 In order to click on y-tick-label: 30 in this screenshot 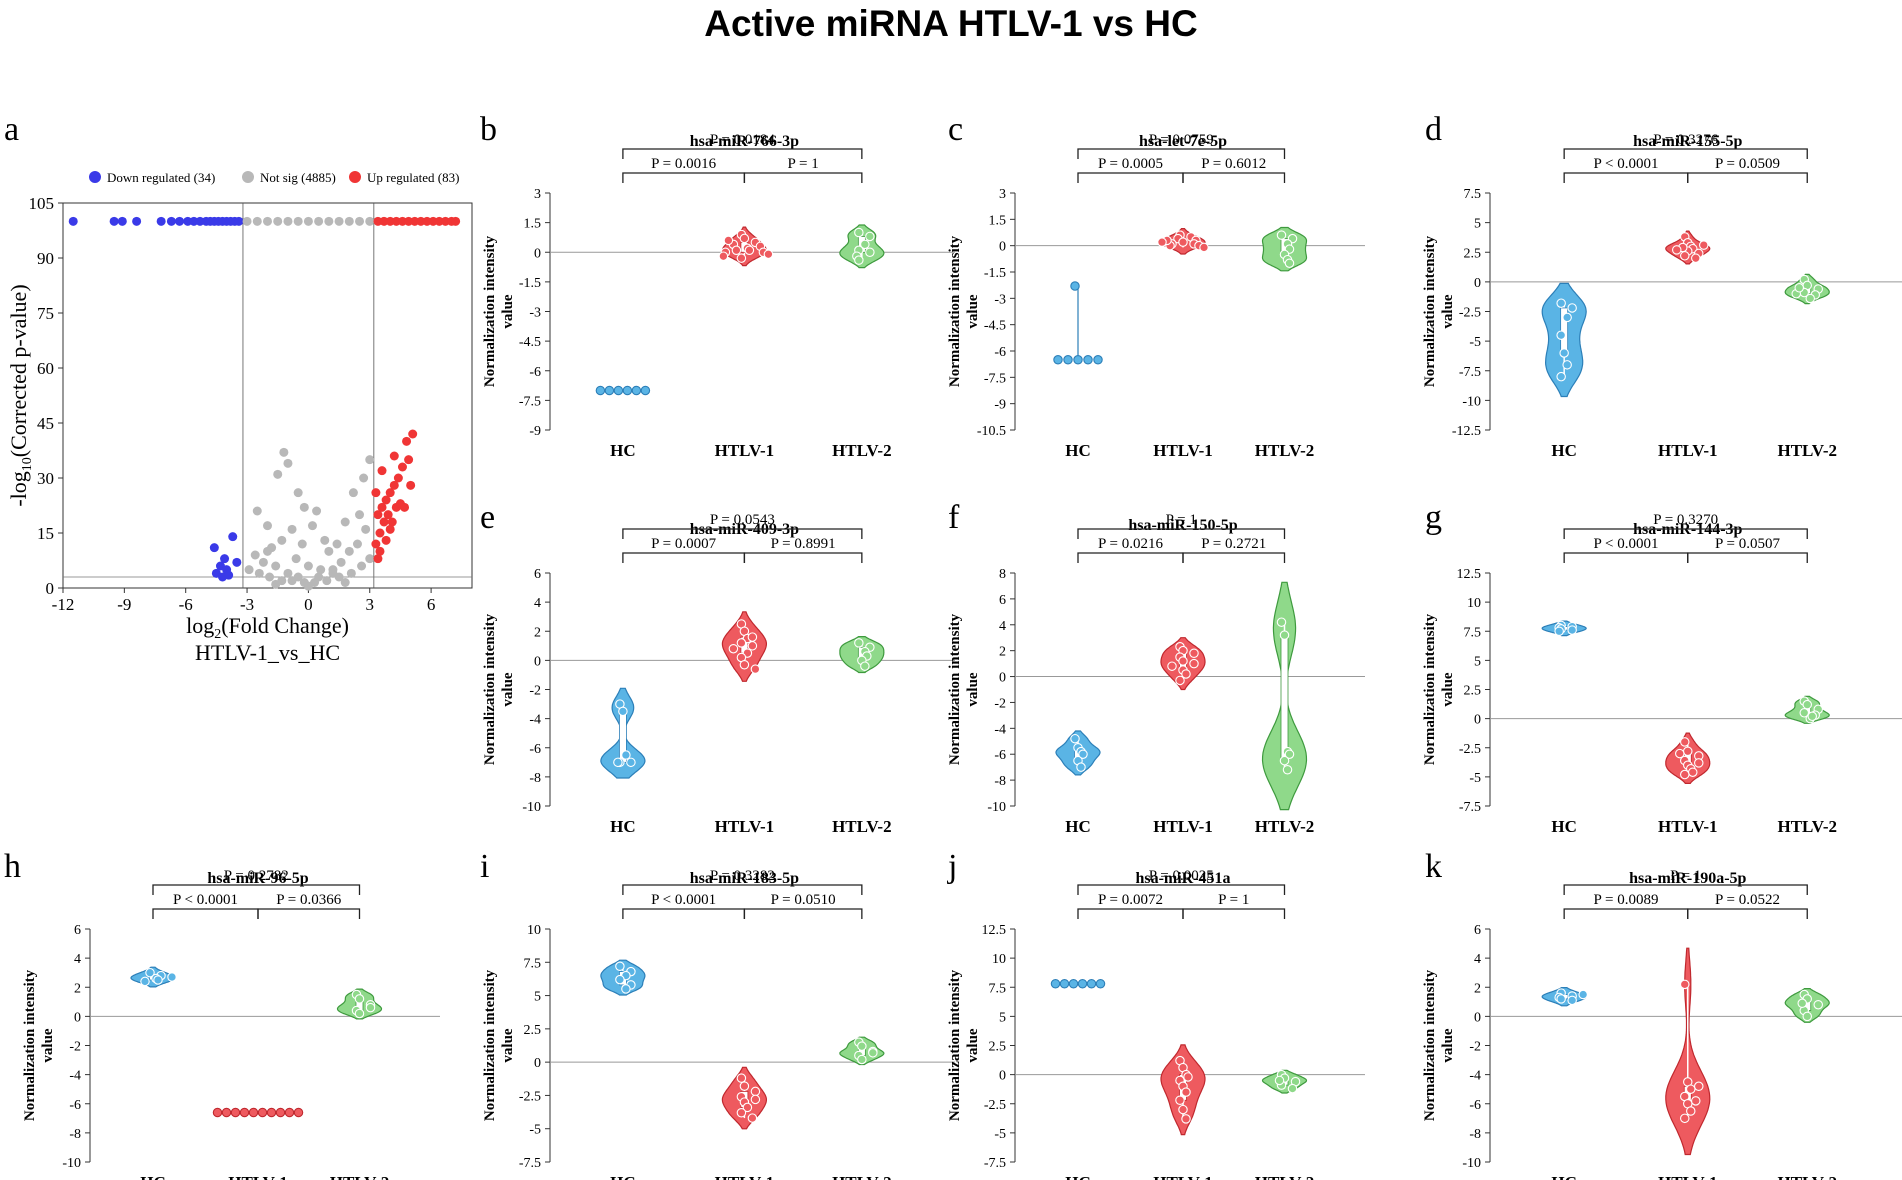, I will do `click(45, 478)`.